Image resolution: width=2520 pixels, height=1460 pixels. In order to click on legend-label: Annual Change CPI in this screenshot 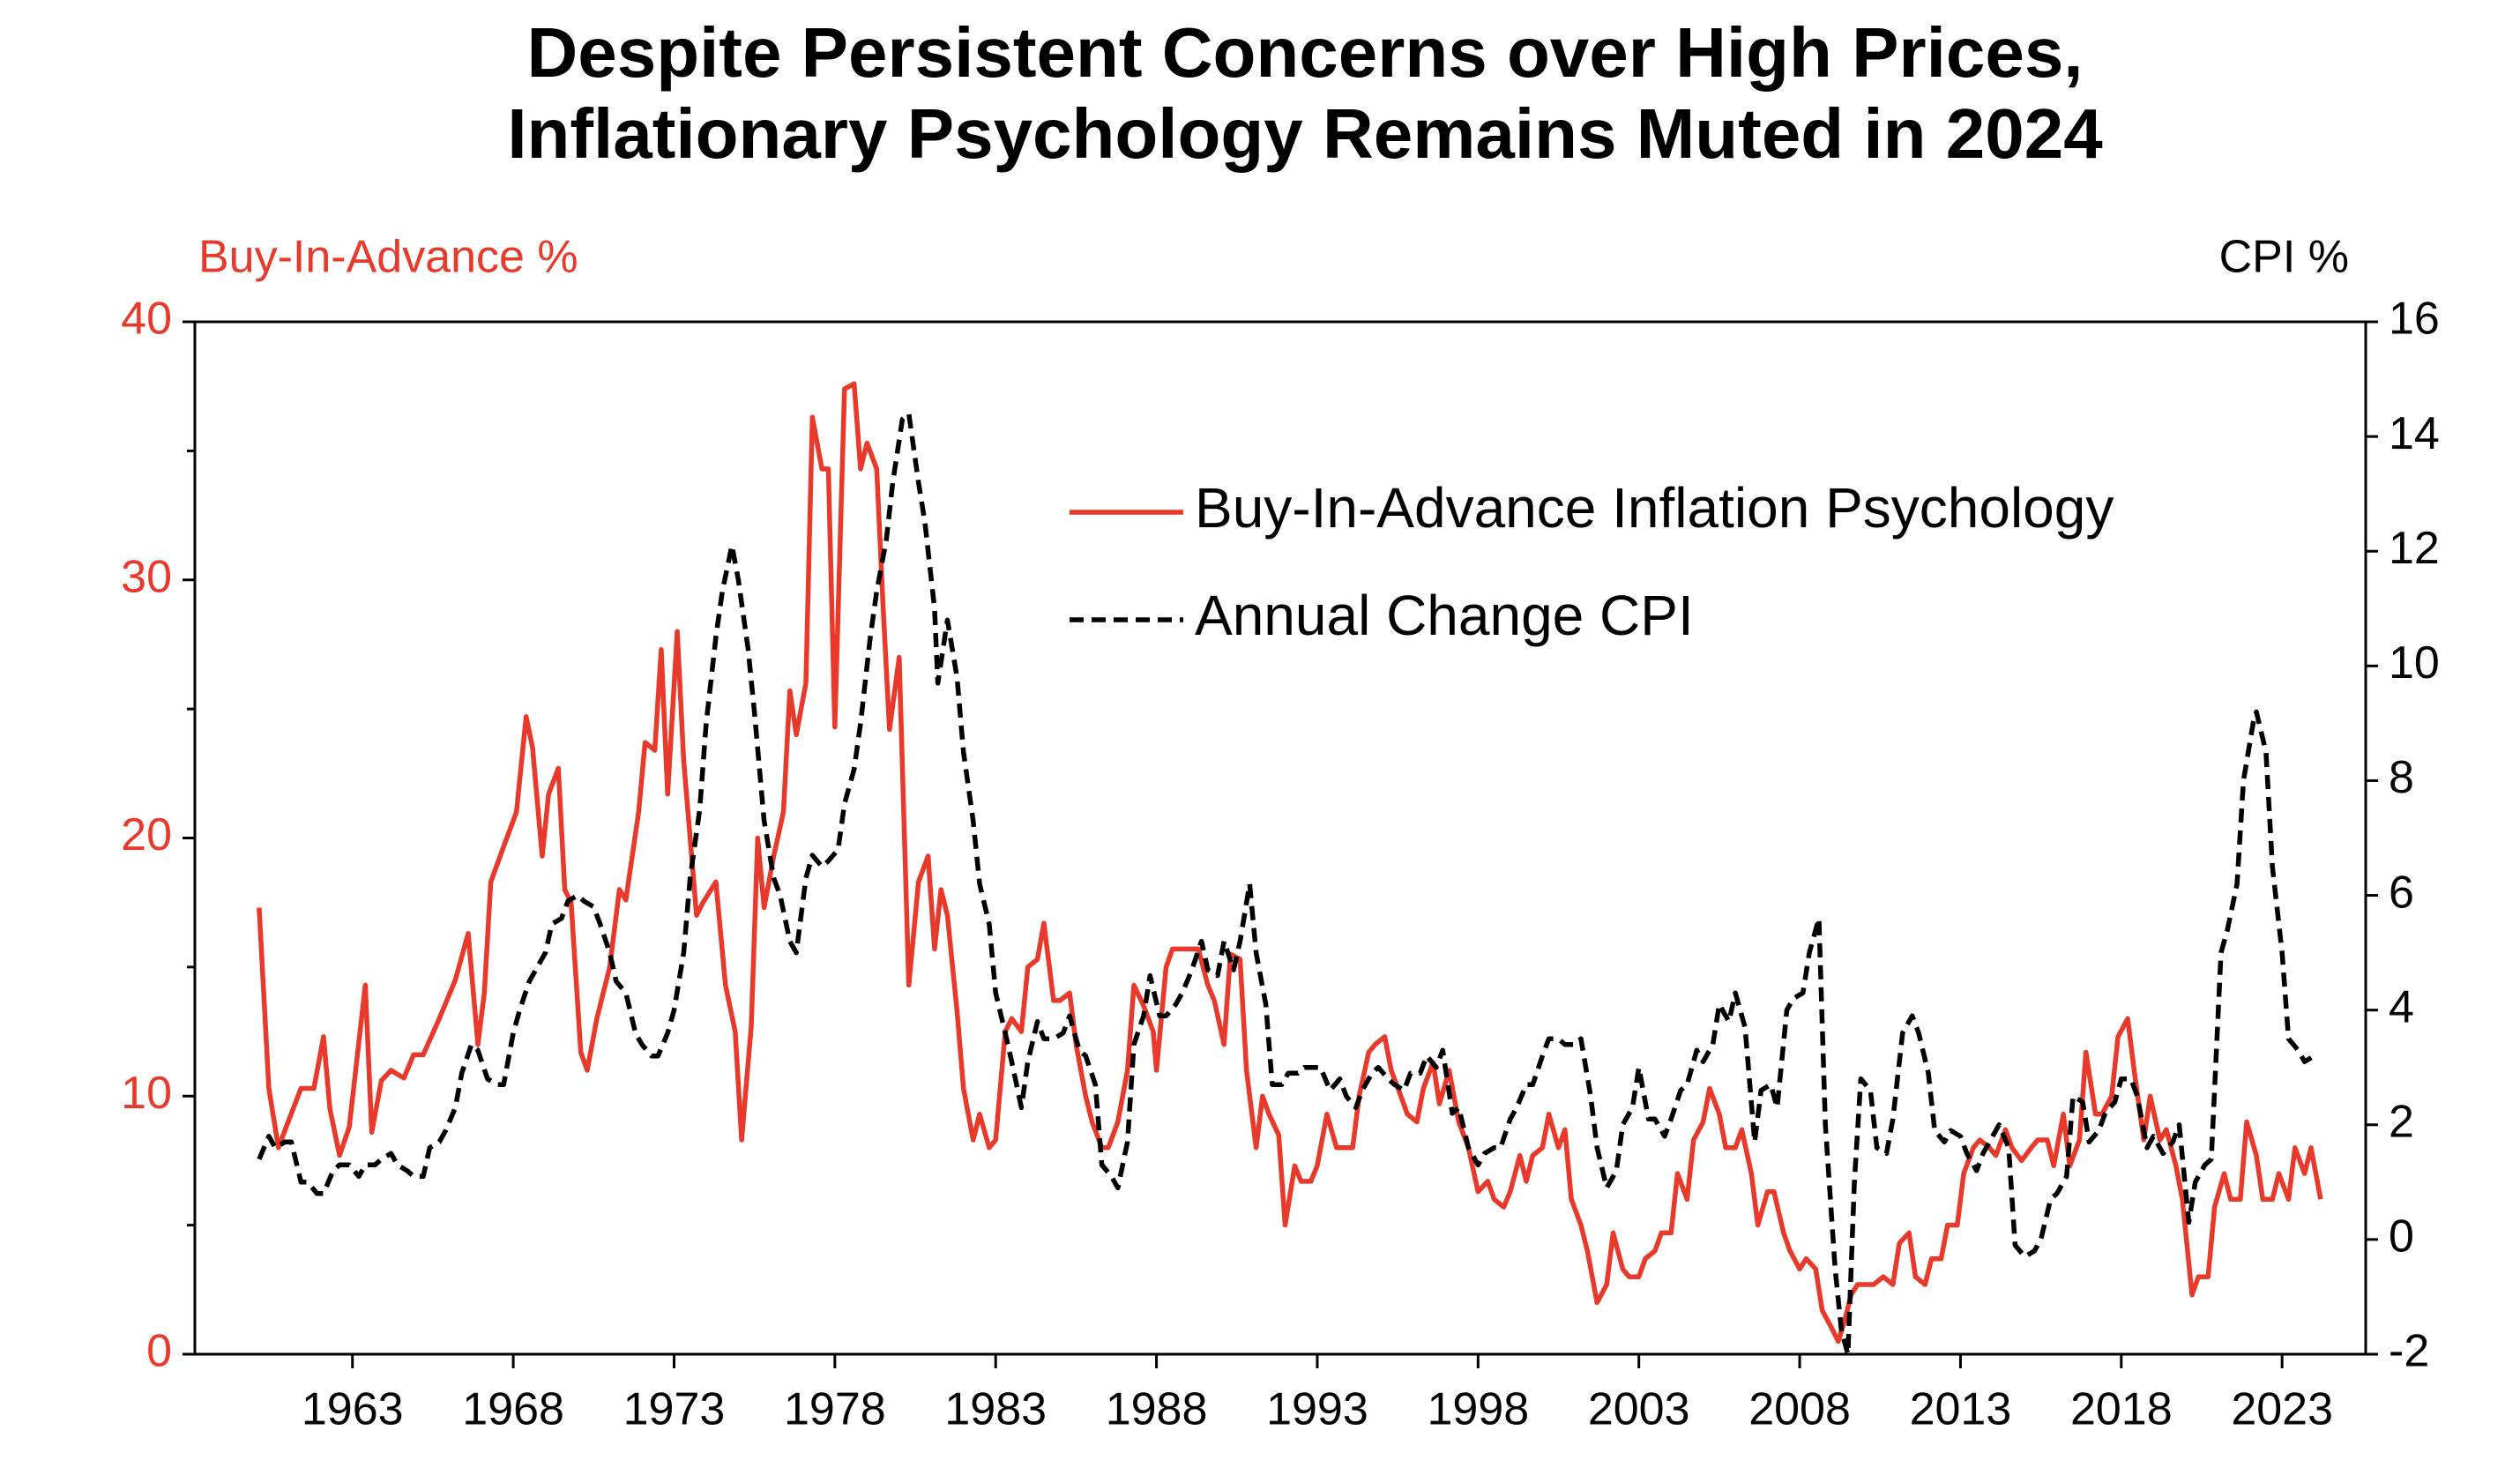, I will do `click(1444, 616)`.